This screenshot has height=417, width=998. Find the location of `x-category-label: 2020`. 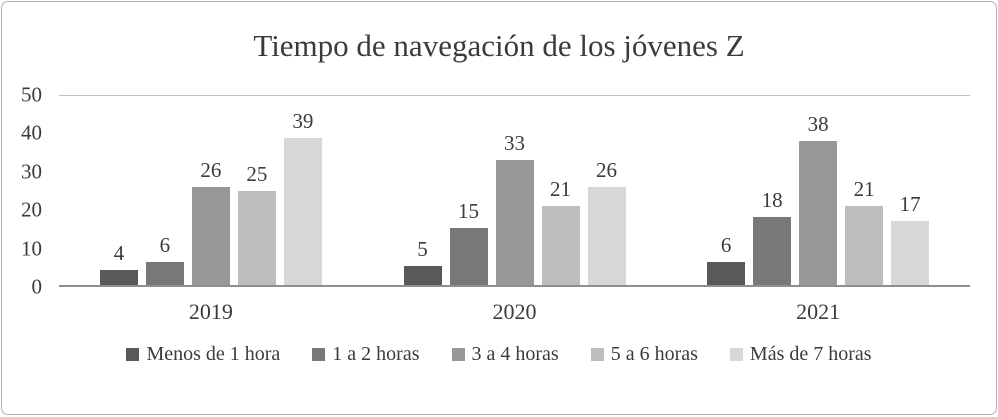

x-category-label: 2020 is located at coordinates (514, 311).